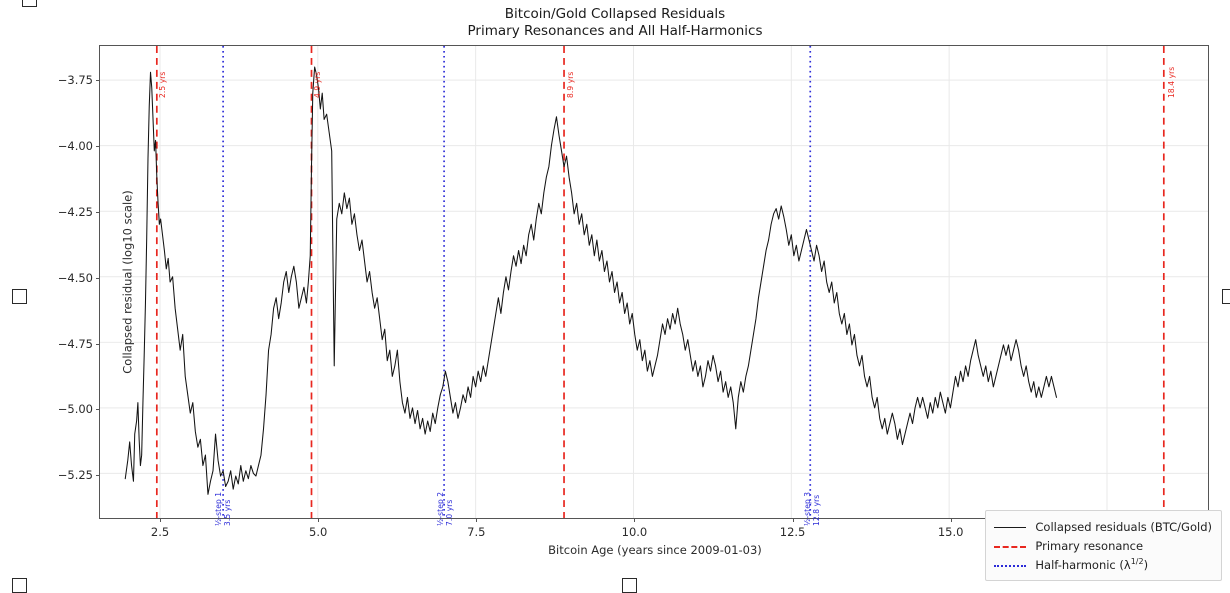  I want to click on x-tick-label-2: 7.5, so click(476, 532).